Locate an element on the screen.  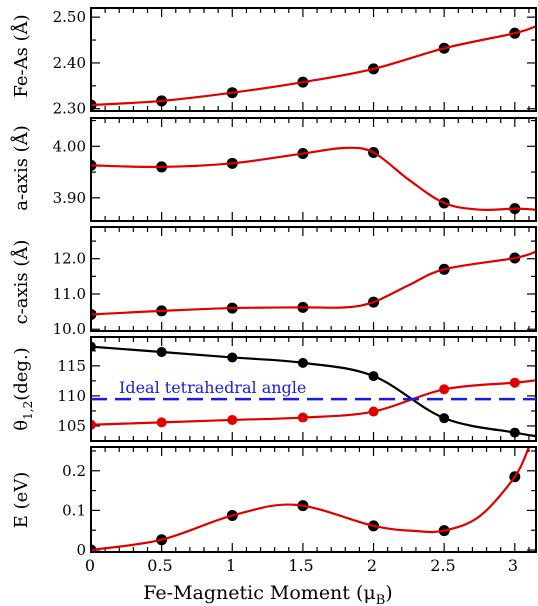
y-axis-label: a-axis (Å) is located at coordinates (21, 167).